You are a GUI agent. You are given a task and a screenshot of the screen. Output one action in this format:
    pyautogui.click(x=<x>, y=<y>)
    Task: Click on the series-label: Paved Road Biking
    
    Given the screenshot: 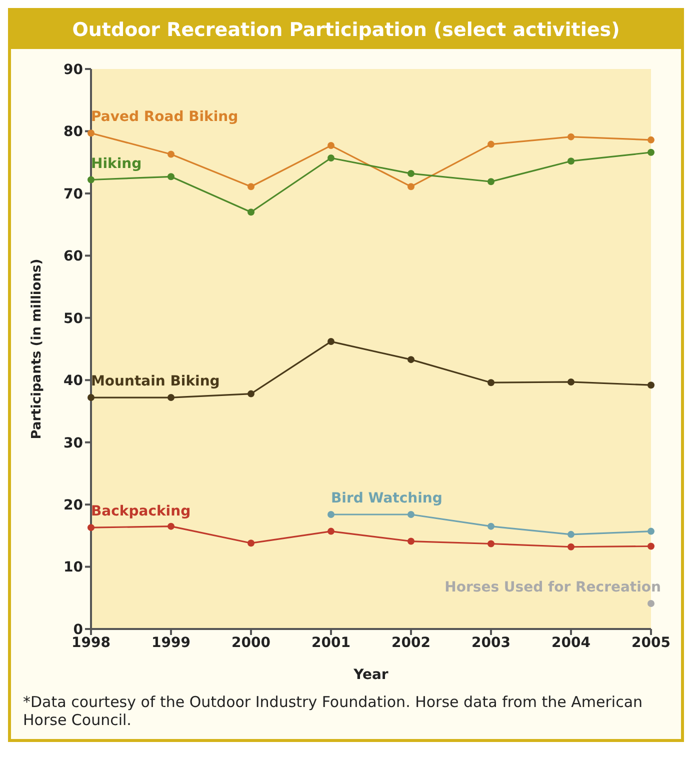 What is the action you would take?
    pyautogui.click(x=164, y=117)
    